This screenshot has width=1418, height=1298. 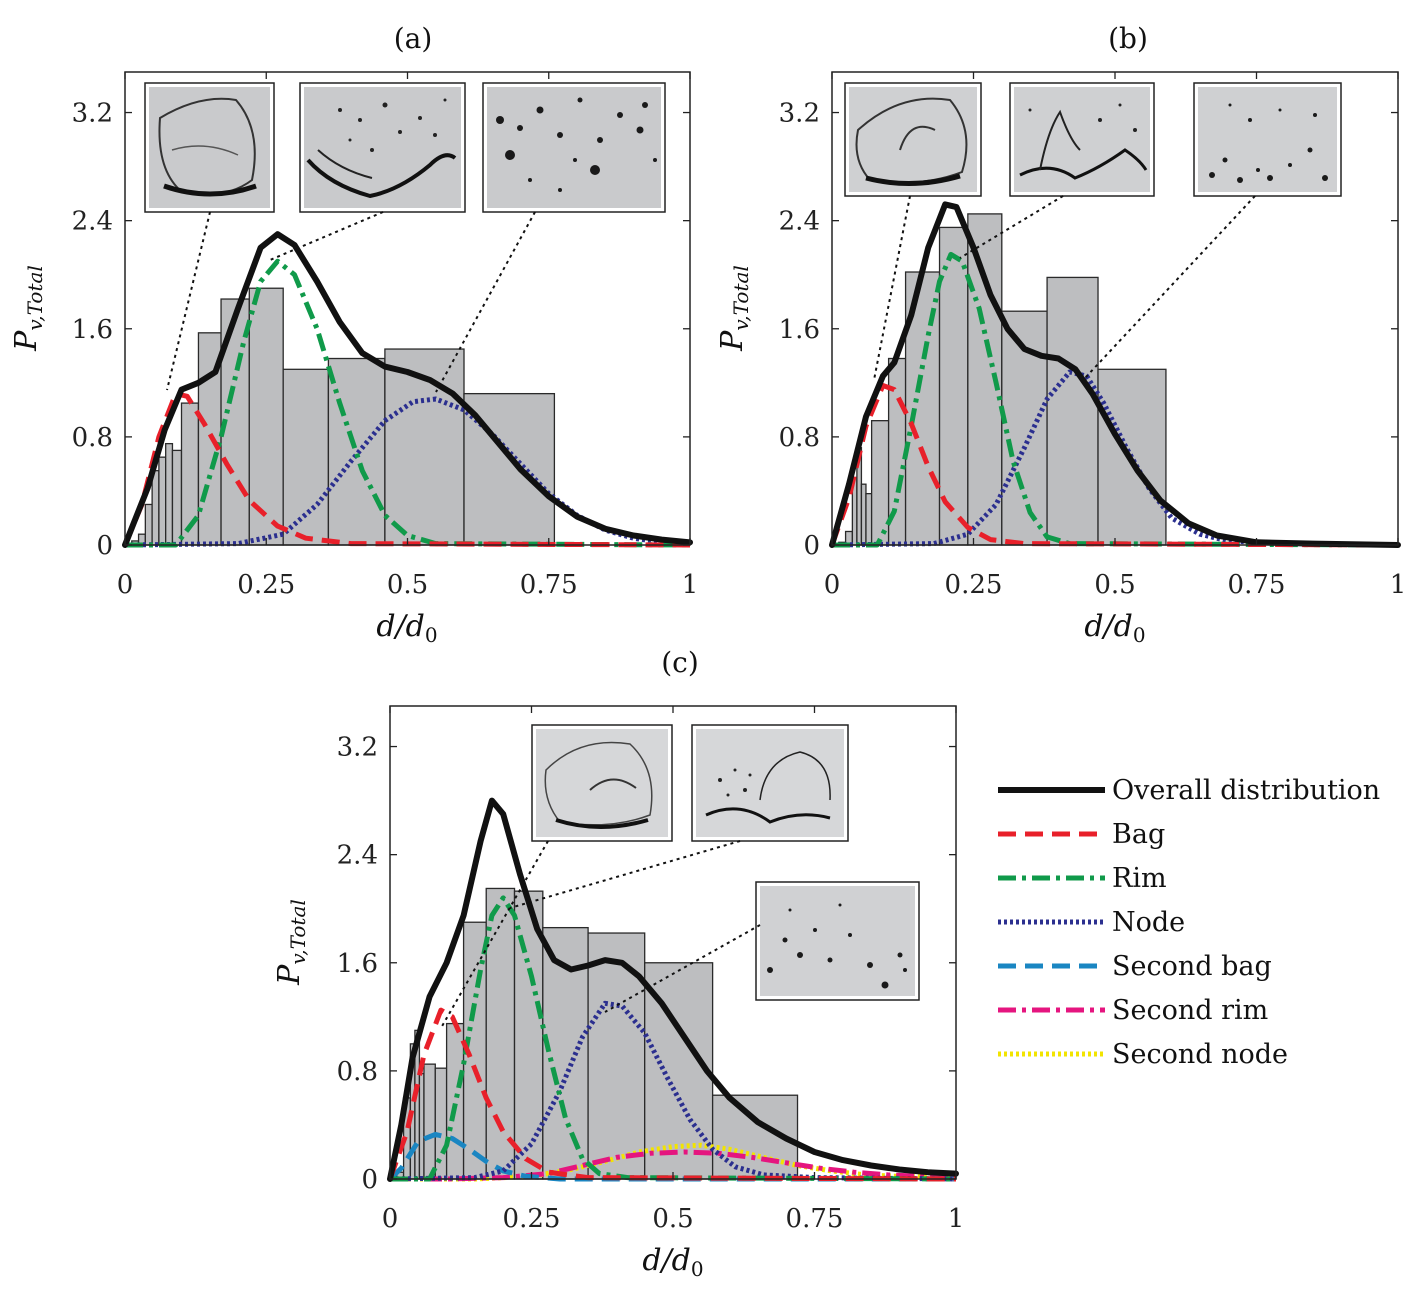 I want to click on x-axis-label-a: d/d0, so click(x=406, y=628).